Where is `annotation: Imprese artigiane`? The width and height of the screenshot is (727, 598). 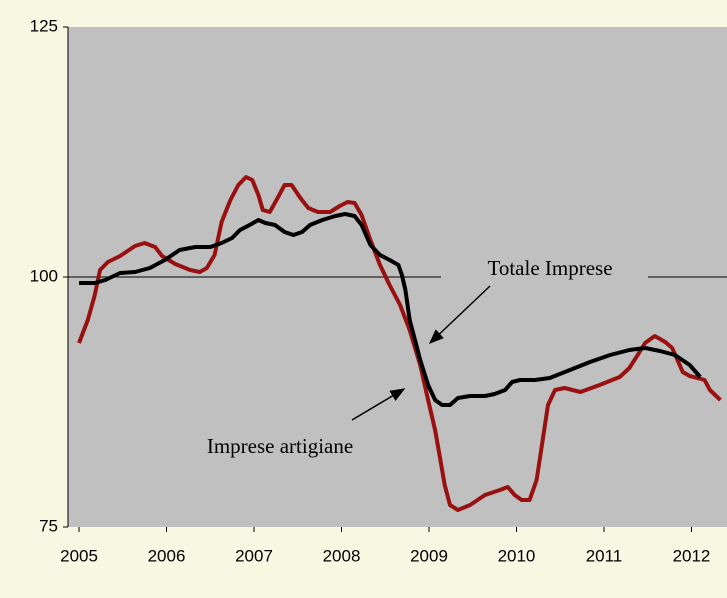 annotation: Imprese artigiane is located at coordinates (280, 446).